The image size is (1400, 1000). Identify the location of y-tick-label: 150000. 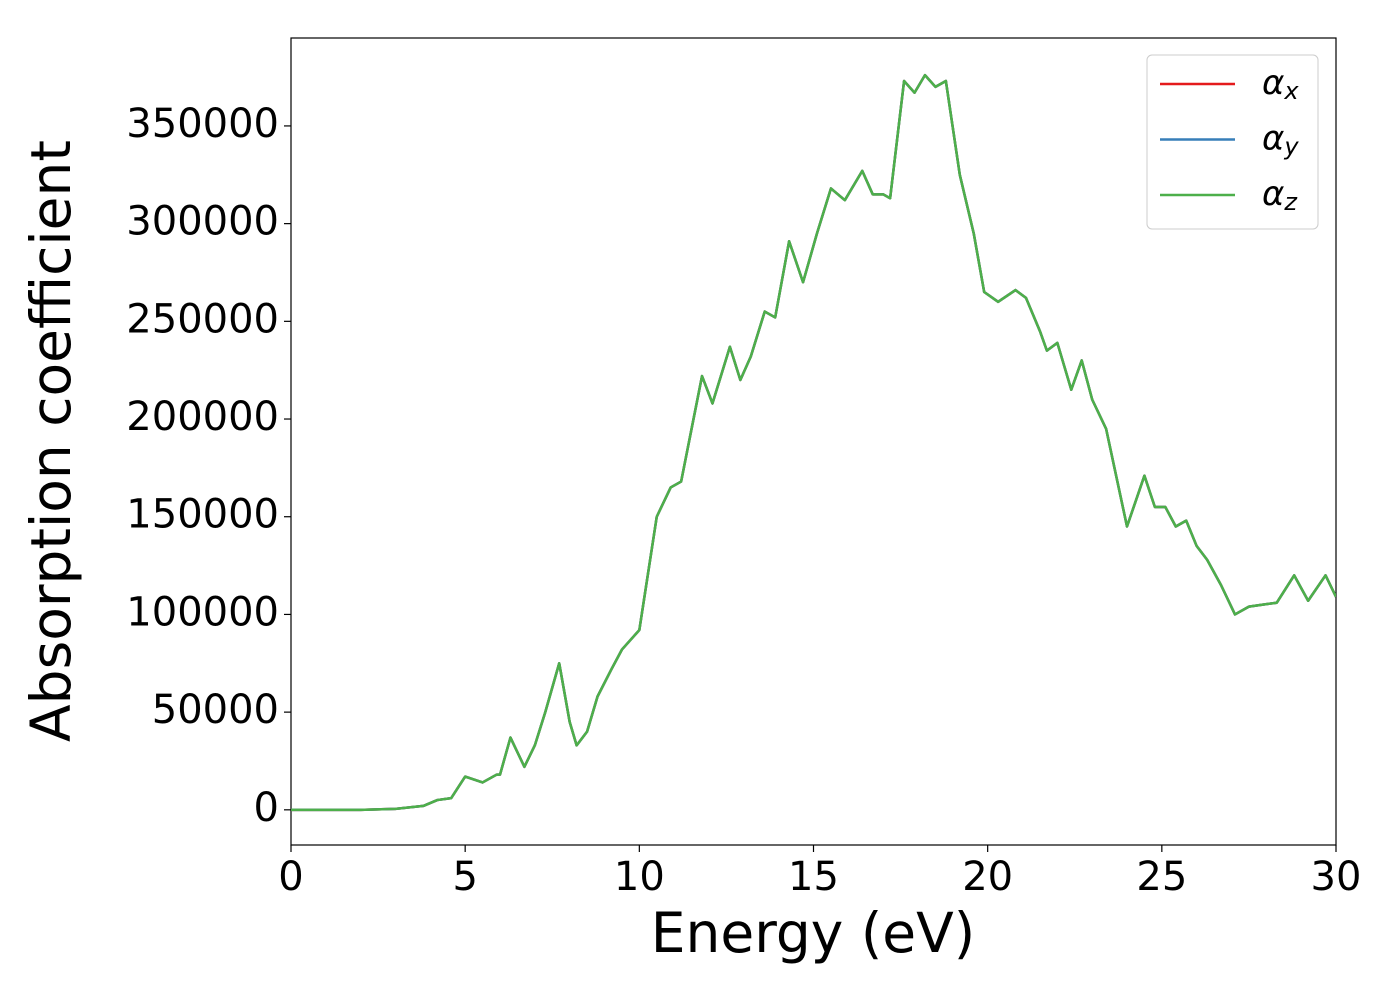
(202, 515).